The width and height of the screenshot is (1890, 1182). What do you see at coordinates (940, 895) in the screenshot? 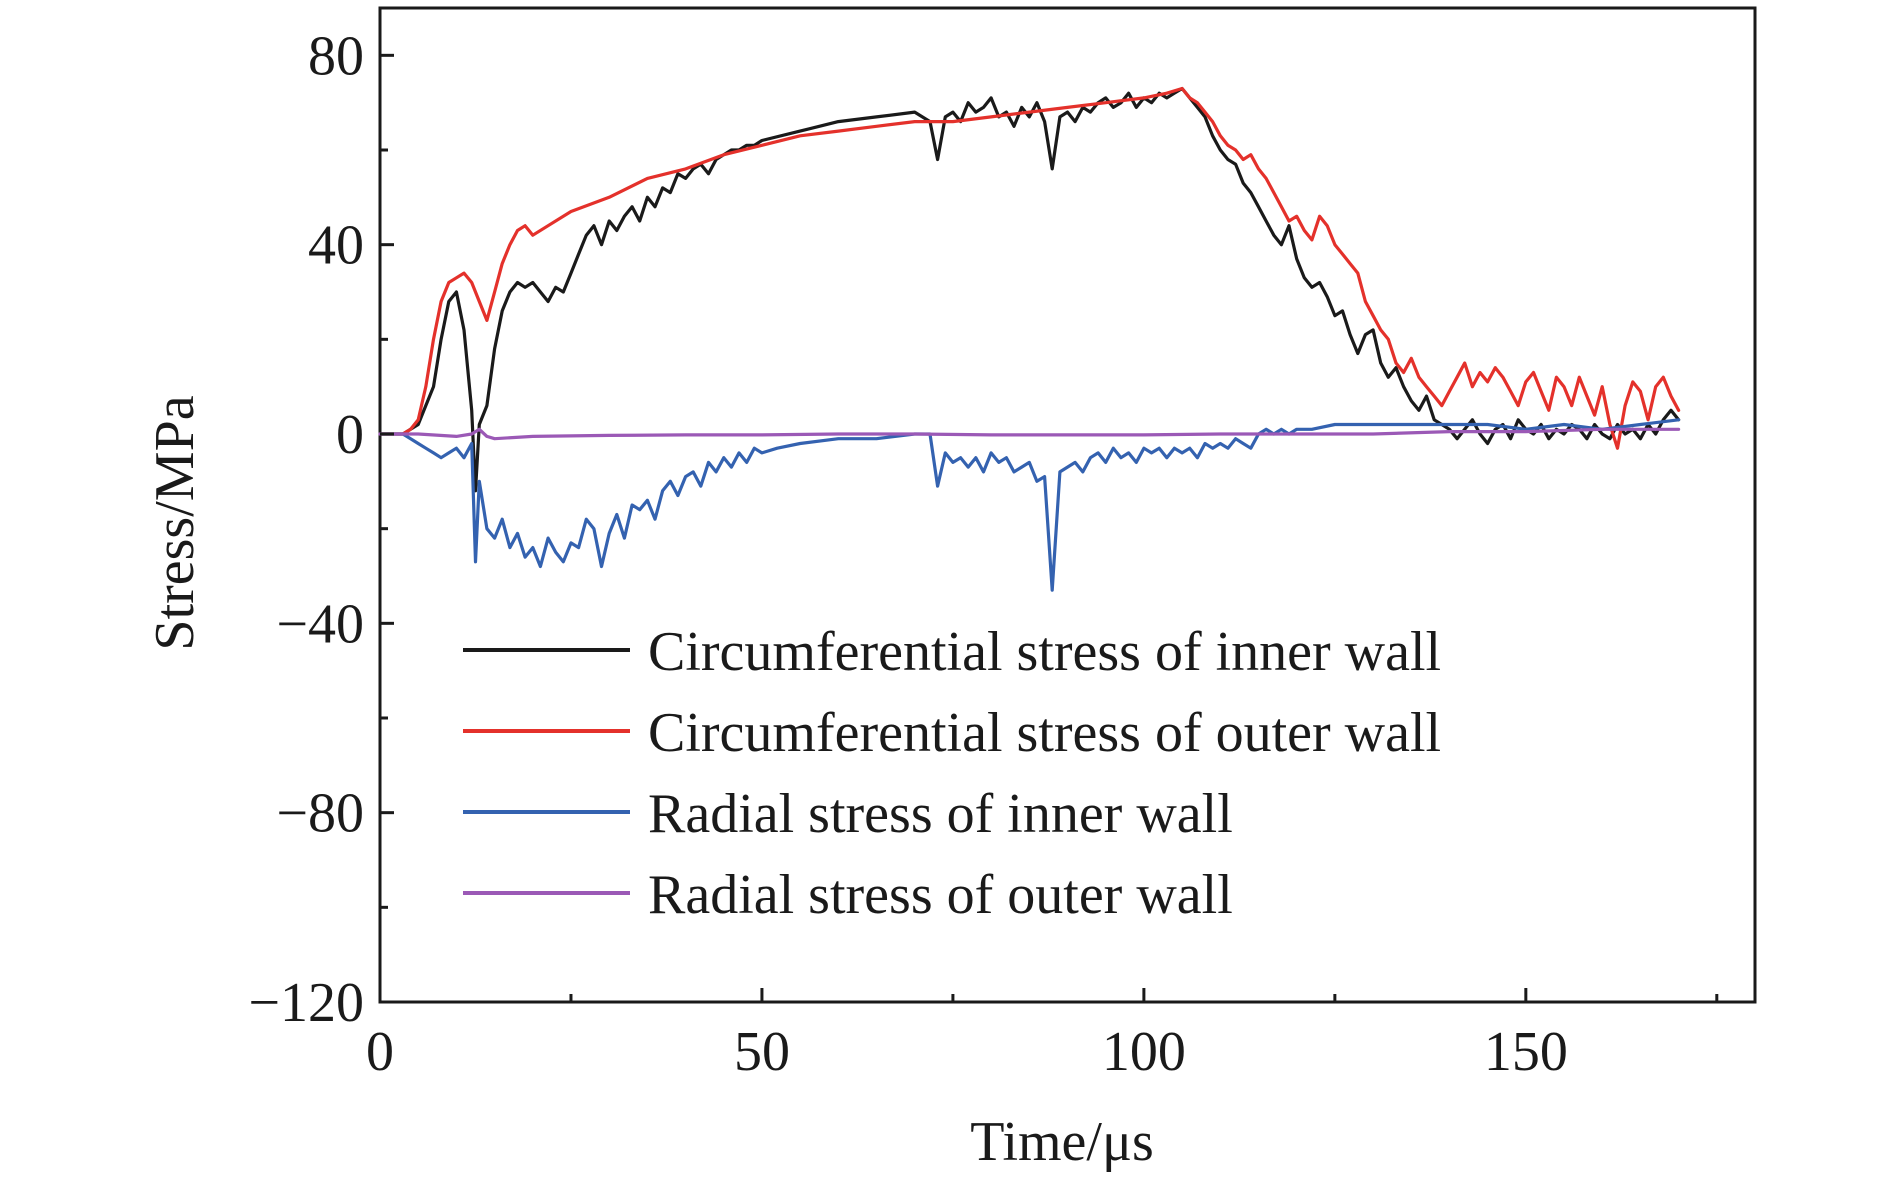
I see `legend-label-outer-radial: Radial stress of outer wall` at bounding box center [940, 895].